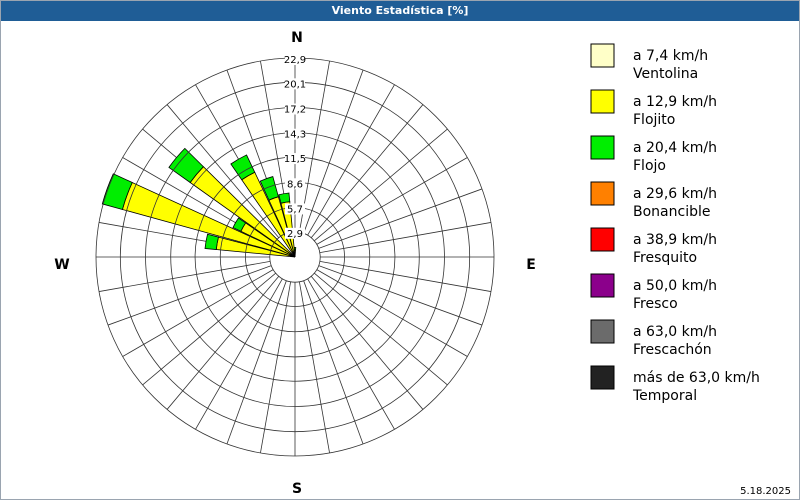 This screenshot has width=800, height=500. What do you see at coordinates (675, 286) in the screenshot?
I see `legend-label: a 50,0 km/h` at bounding box center [675, 286].